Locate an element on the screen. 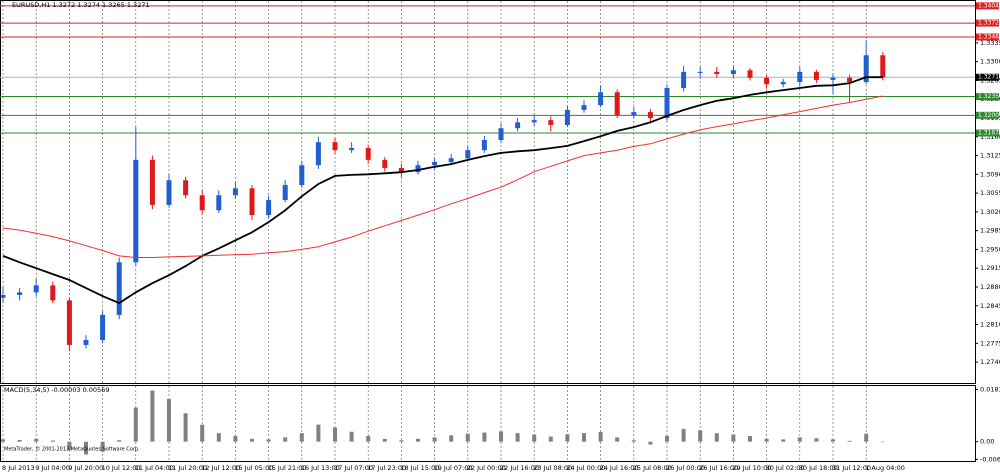 This screenshot has height=474, width=1000. x-tick-label: 19 Jul 07:00 is located at coordinates (453, 468).